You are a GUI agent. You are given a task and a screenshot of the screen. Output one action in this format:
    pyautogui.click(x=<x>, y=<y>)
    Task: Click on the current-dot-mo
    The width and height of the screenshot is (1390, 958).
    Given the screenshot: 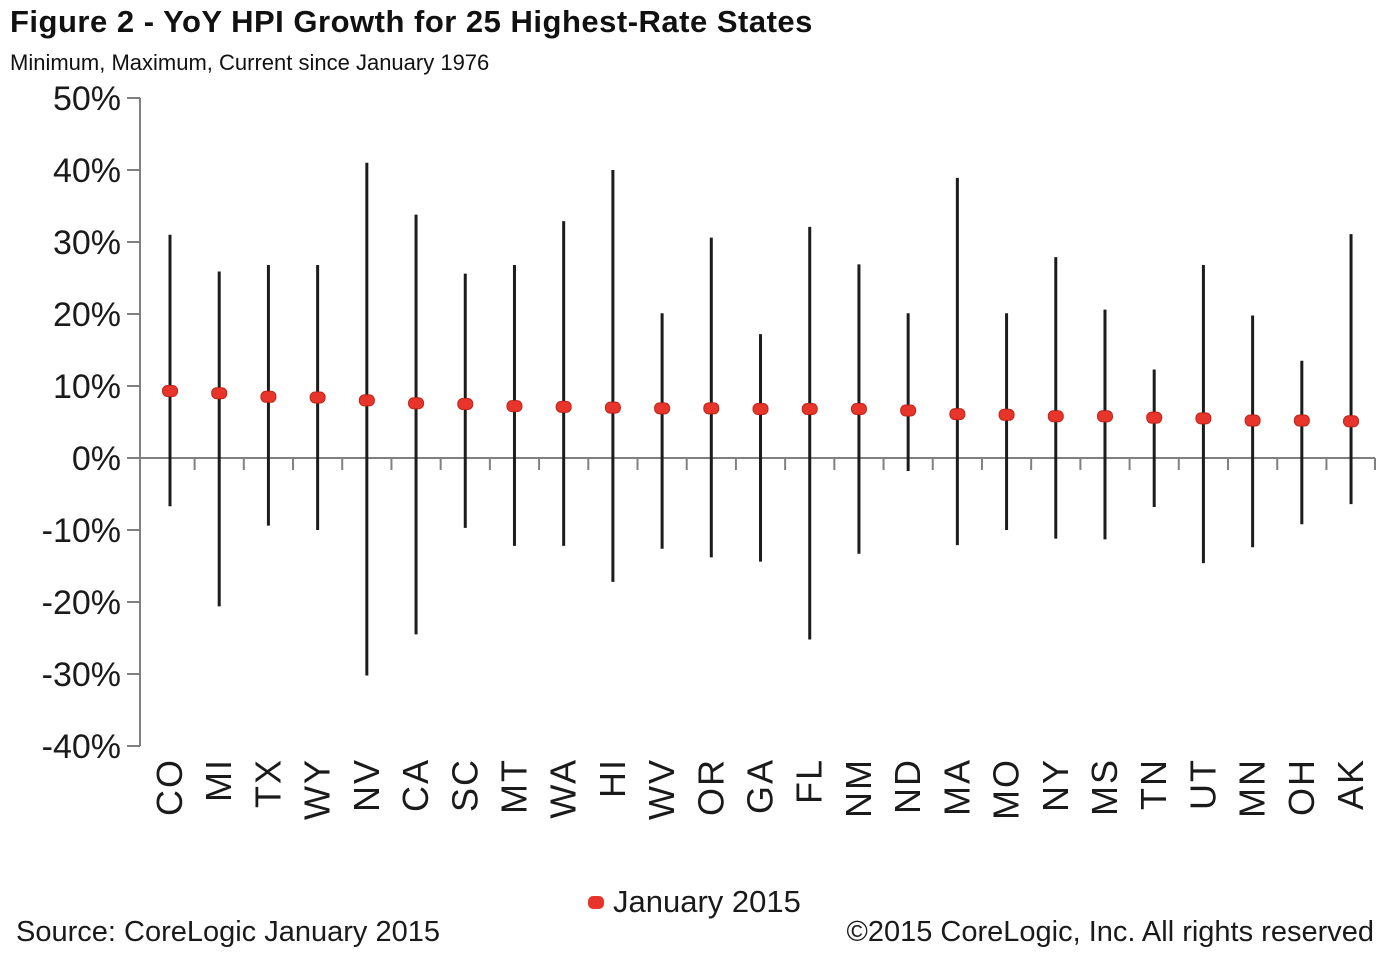 What is the action you would take?
    pyautogui.click(x=1006, y=414)
    